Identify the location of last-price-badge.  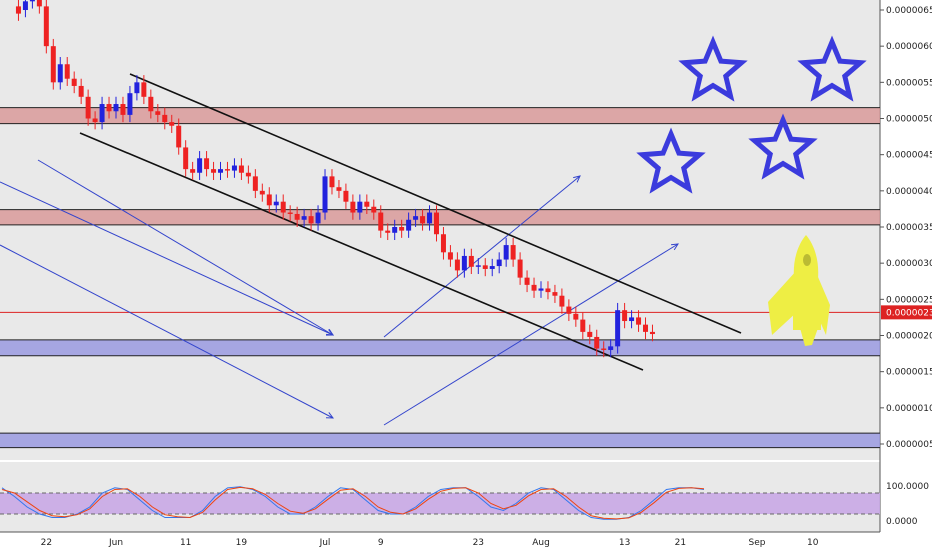
(906, 312).